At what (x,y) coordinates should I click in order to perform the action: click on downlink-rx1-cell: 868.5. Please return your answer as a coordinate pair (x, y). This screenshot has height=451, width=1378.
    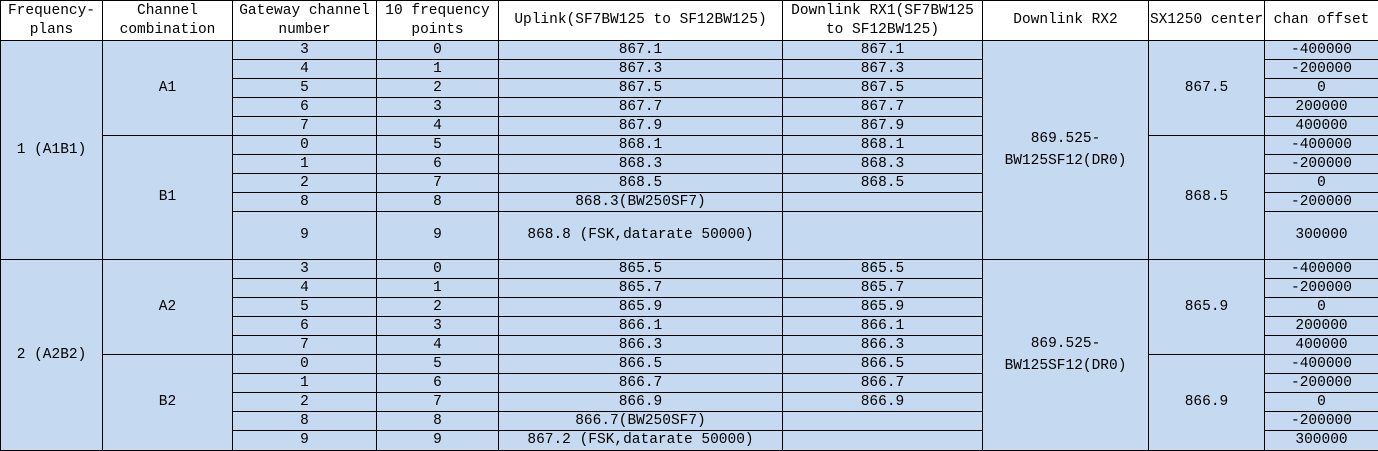
    Looking at the image, I should click on (883, 183).